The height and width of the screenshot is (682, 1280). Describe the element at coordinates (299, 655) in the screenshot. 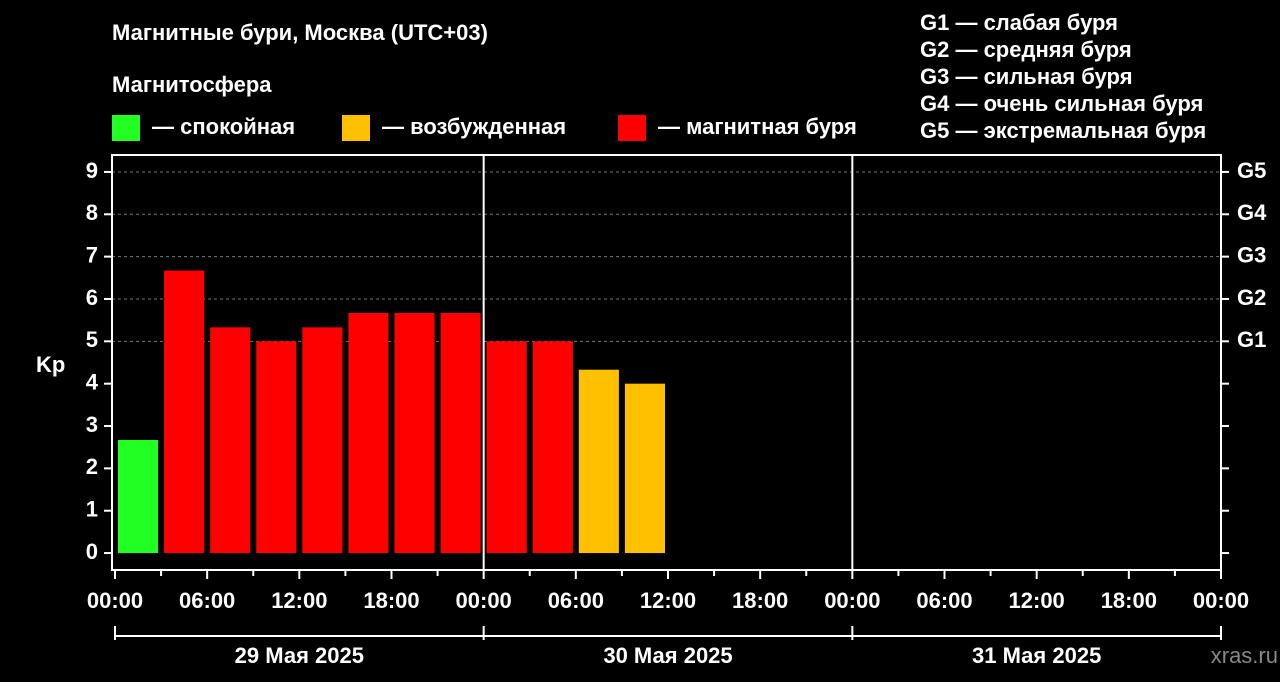

I see `day-label: 29 Мая 2025` at that location.